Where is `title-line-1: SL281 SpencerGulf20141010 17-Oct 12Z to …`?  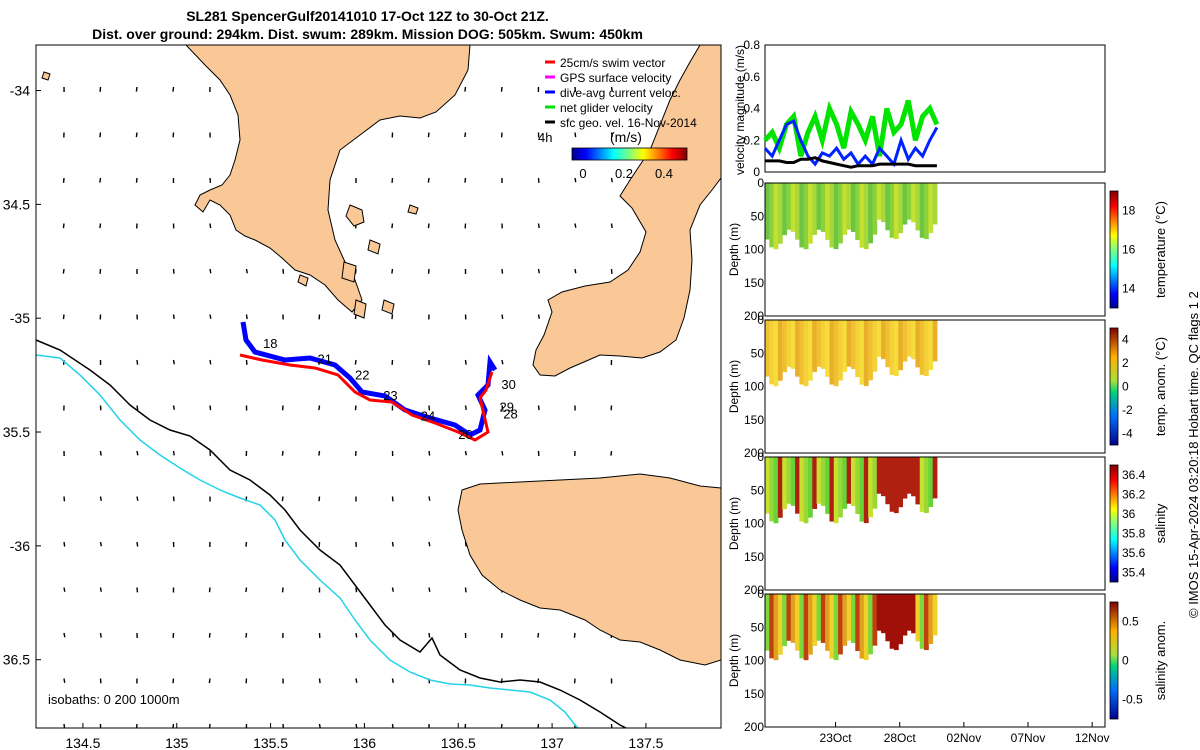
title-line-1: SL281 SpencerGulf20141010 17-Oct 12Z to … is located at coordinates (367, 16).